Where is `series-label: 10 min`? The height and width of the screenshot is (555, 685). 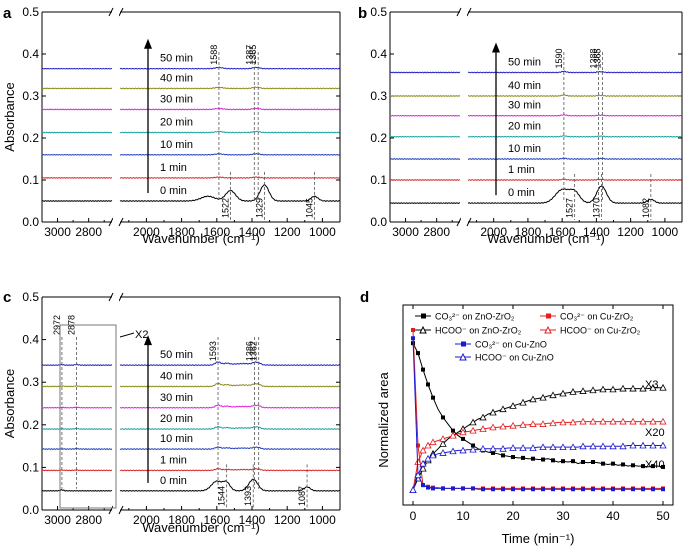
series-label: 10 min is located at coordinates (524, 149).